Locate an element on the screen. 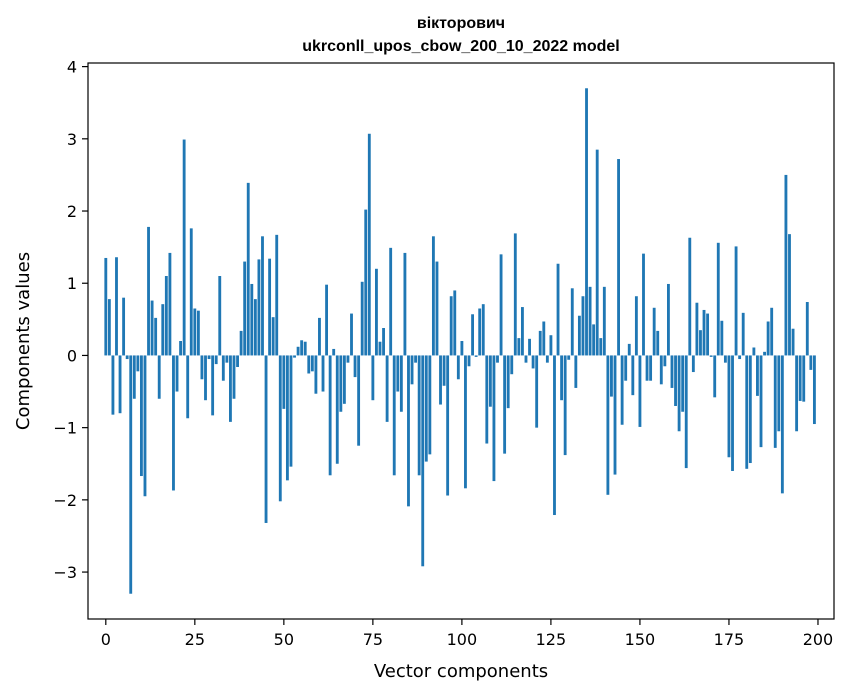 The image size is (847, 696). y-tick-label: 4 is located at coordinates (72, 67).